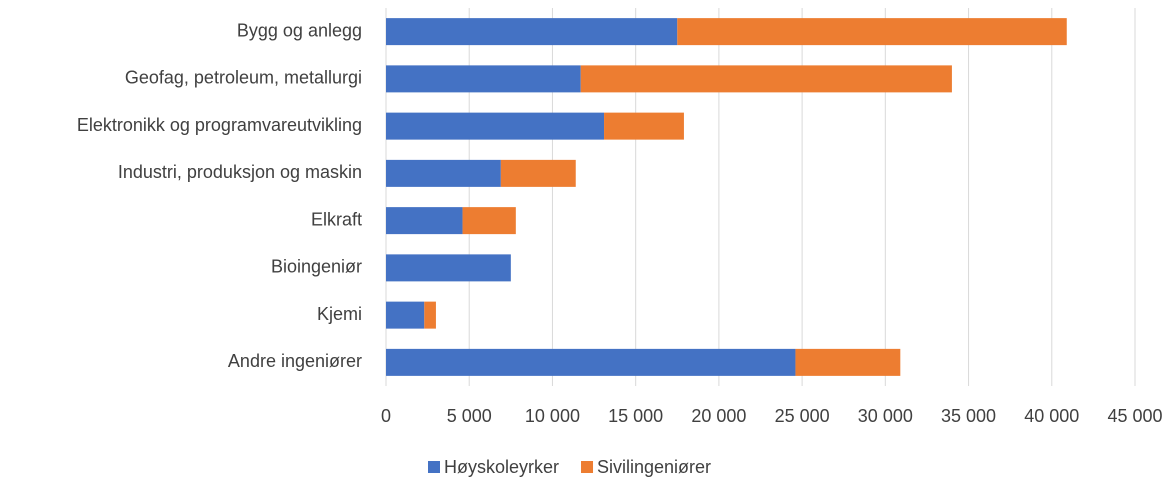  I want to click on x-tick-label: 25 000, so click(802, 416).